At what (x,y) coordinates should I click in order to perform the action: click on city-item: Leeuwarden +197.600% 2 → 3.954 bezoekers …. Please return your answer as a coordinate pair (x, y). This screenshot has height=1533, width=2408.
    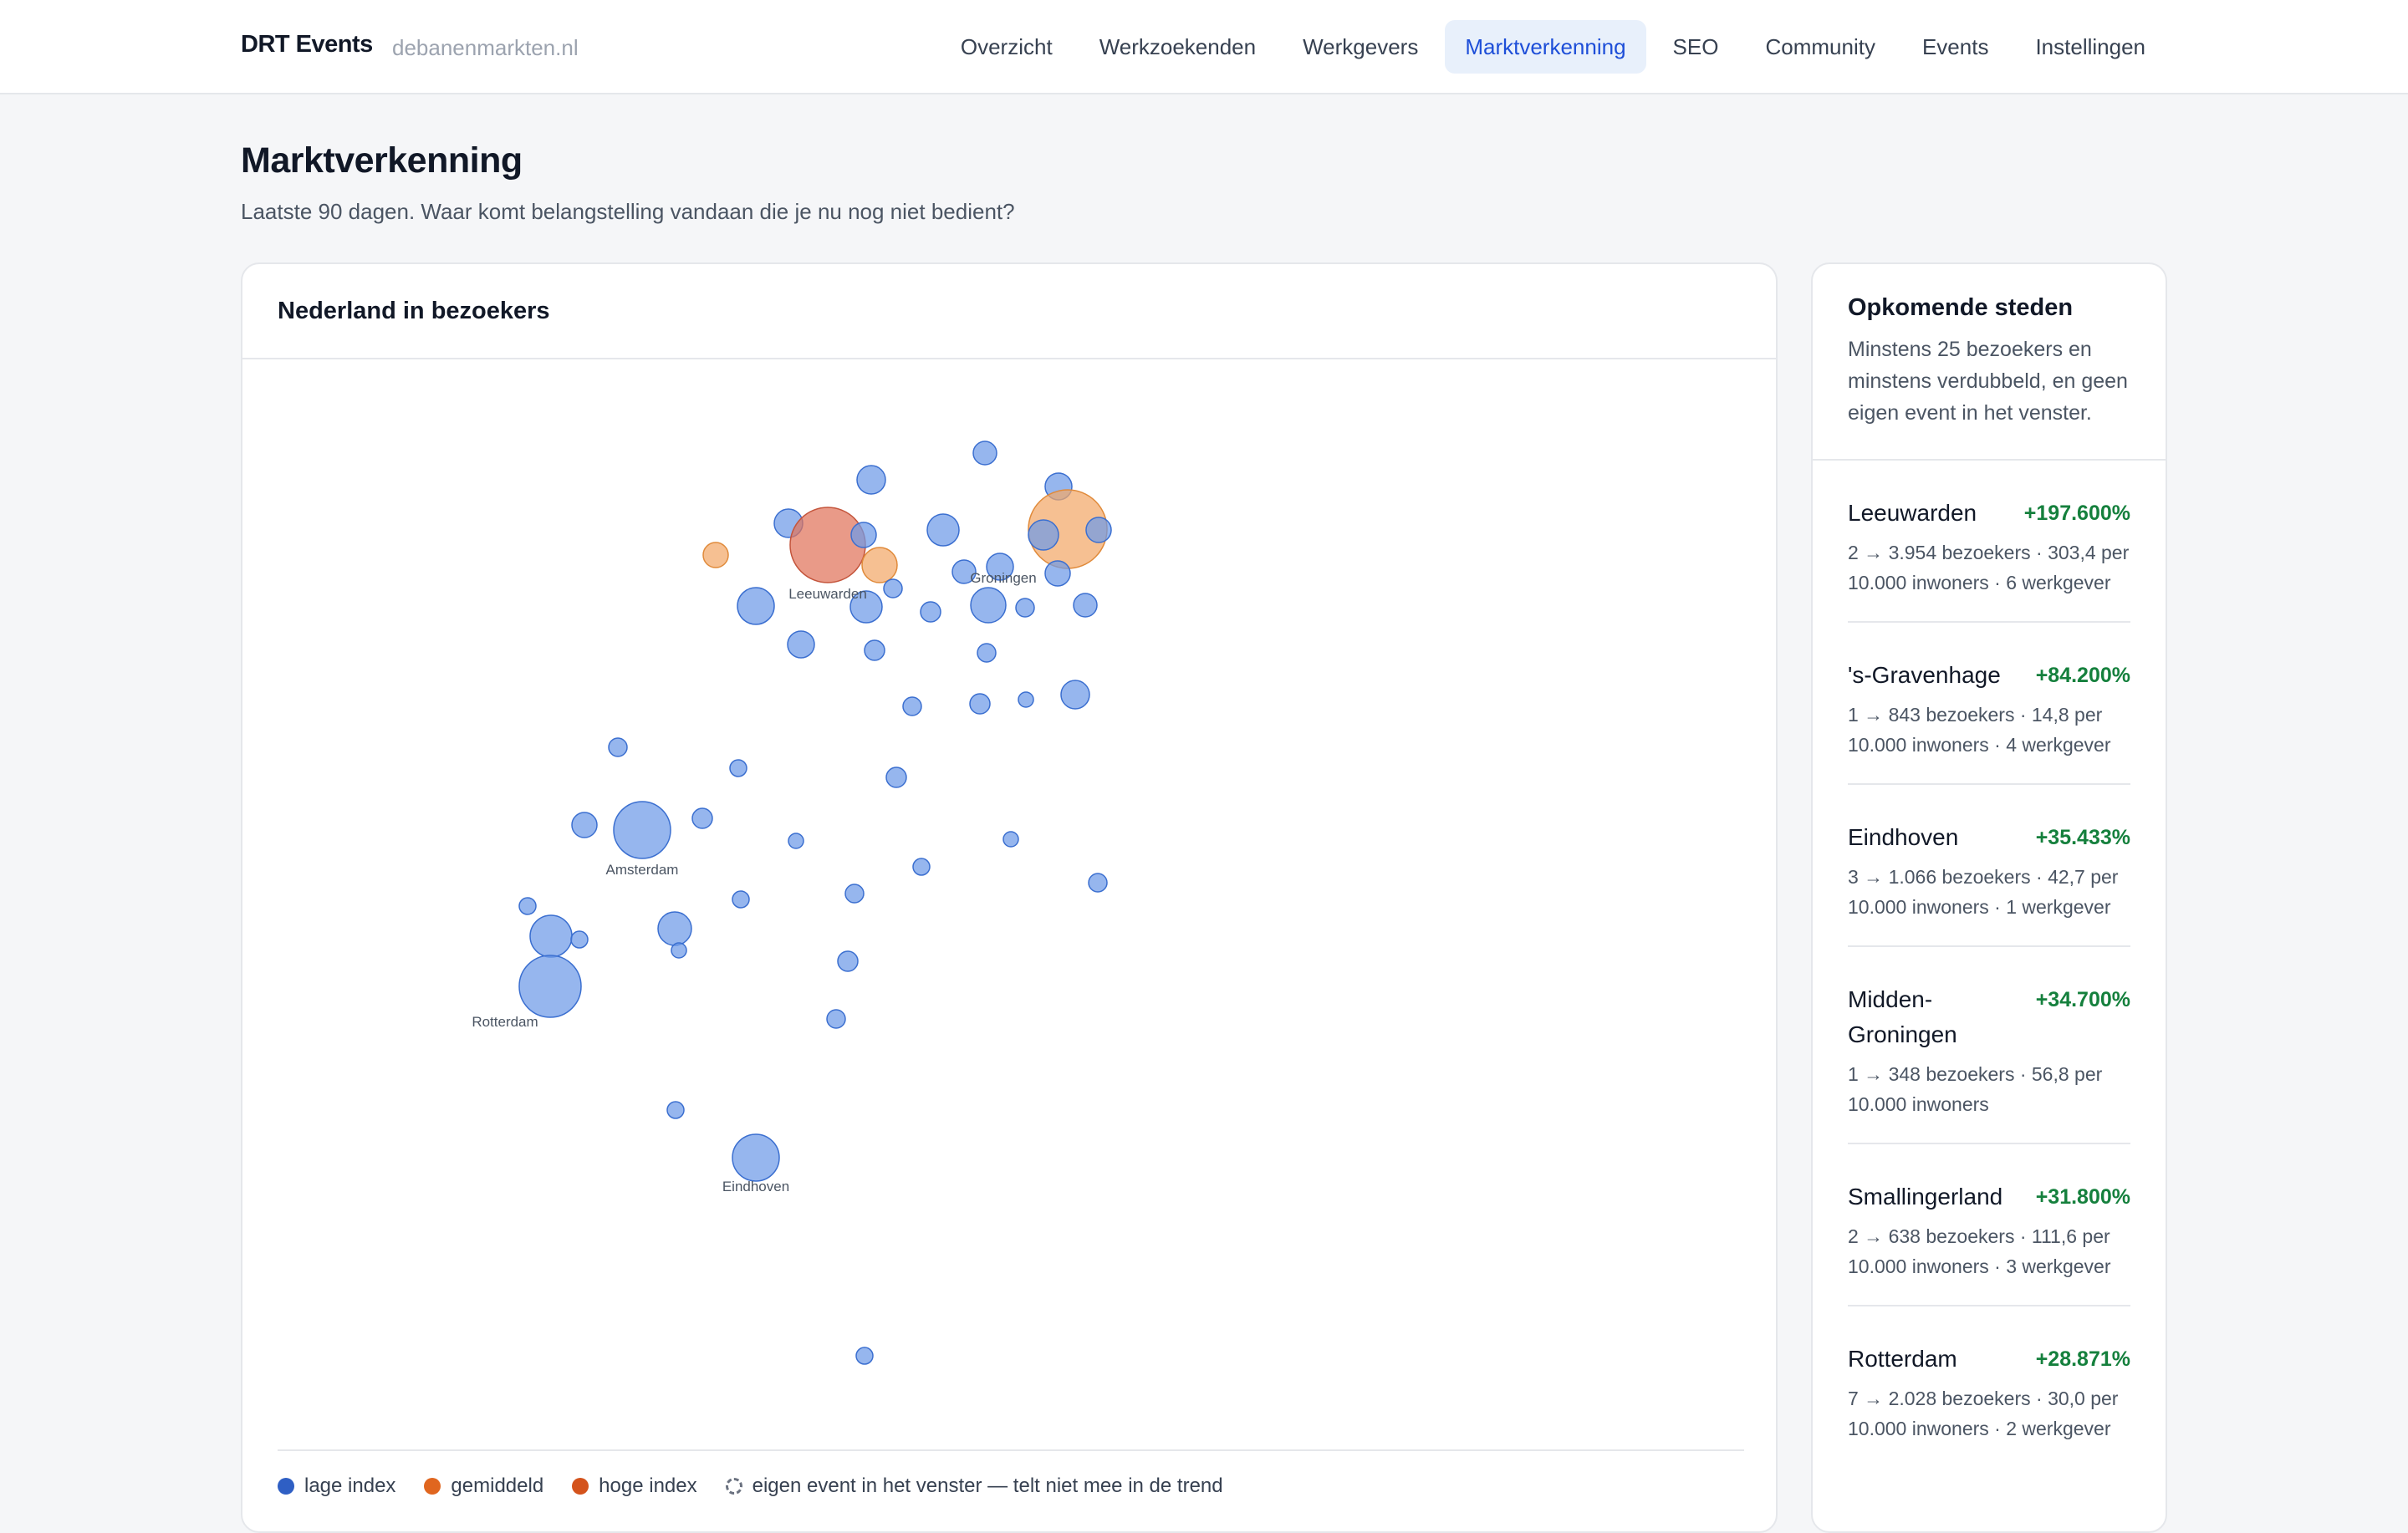
    Looking at the image, I should click on (1989, 542).